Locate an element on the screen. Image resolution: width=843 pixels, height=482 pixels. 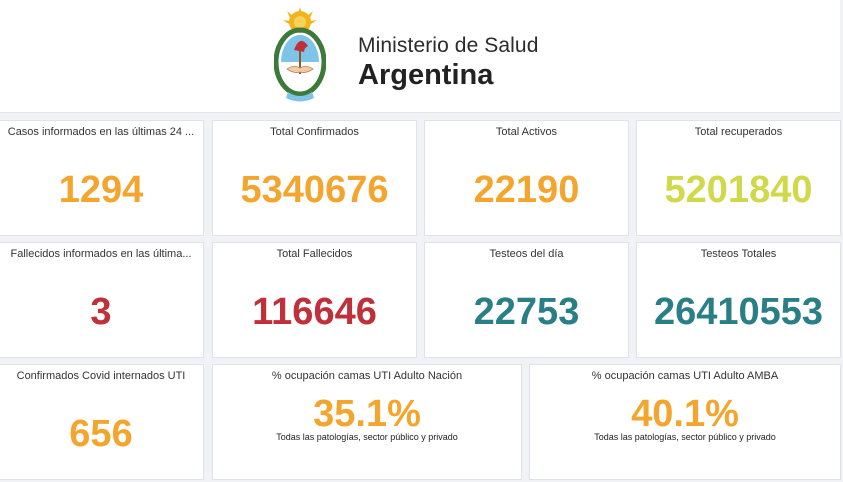
card-value: 116646 is located at coordinates (314, 312).